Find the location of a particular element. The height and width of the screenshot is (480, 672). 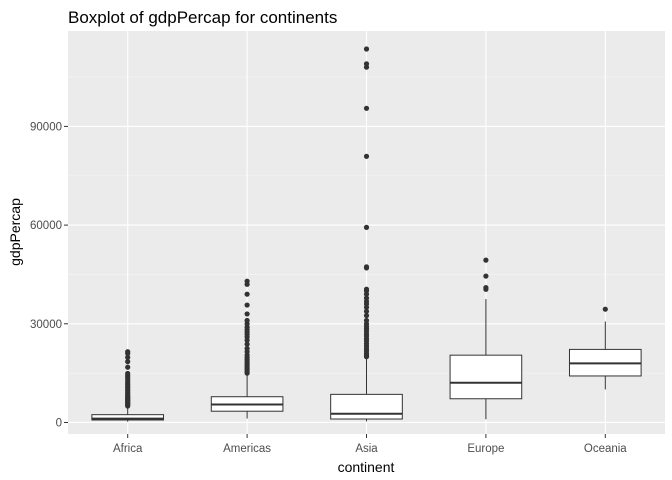

y-tick-label: 90000 is located at coordinates (46, 127).